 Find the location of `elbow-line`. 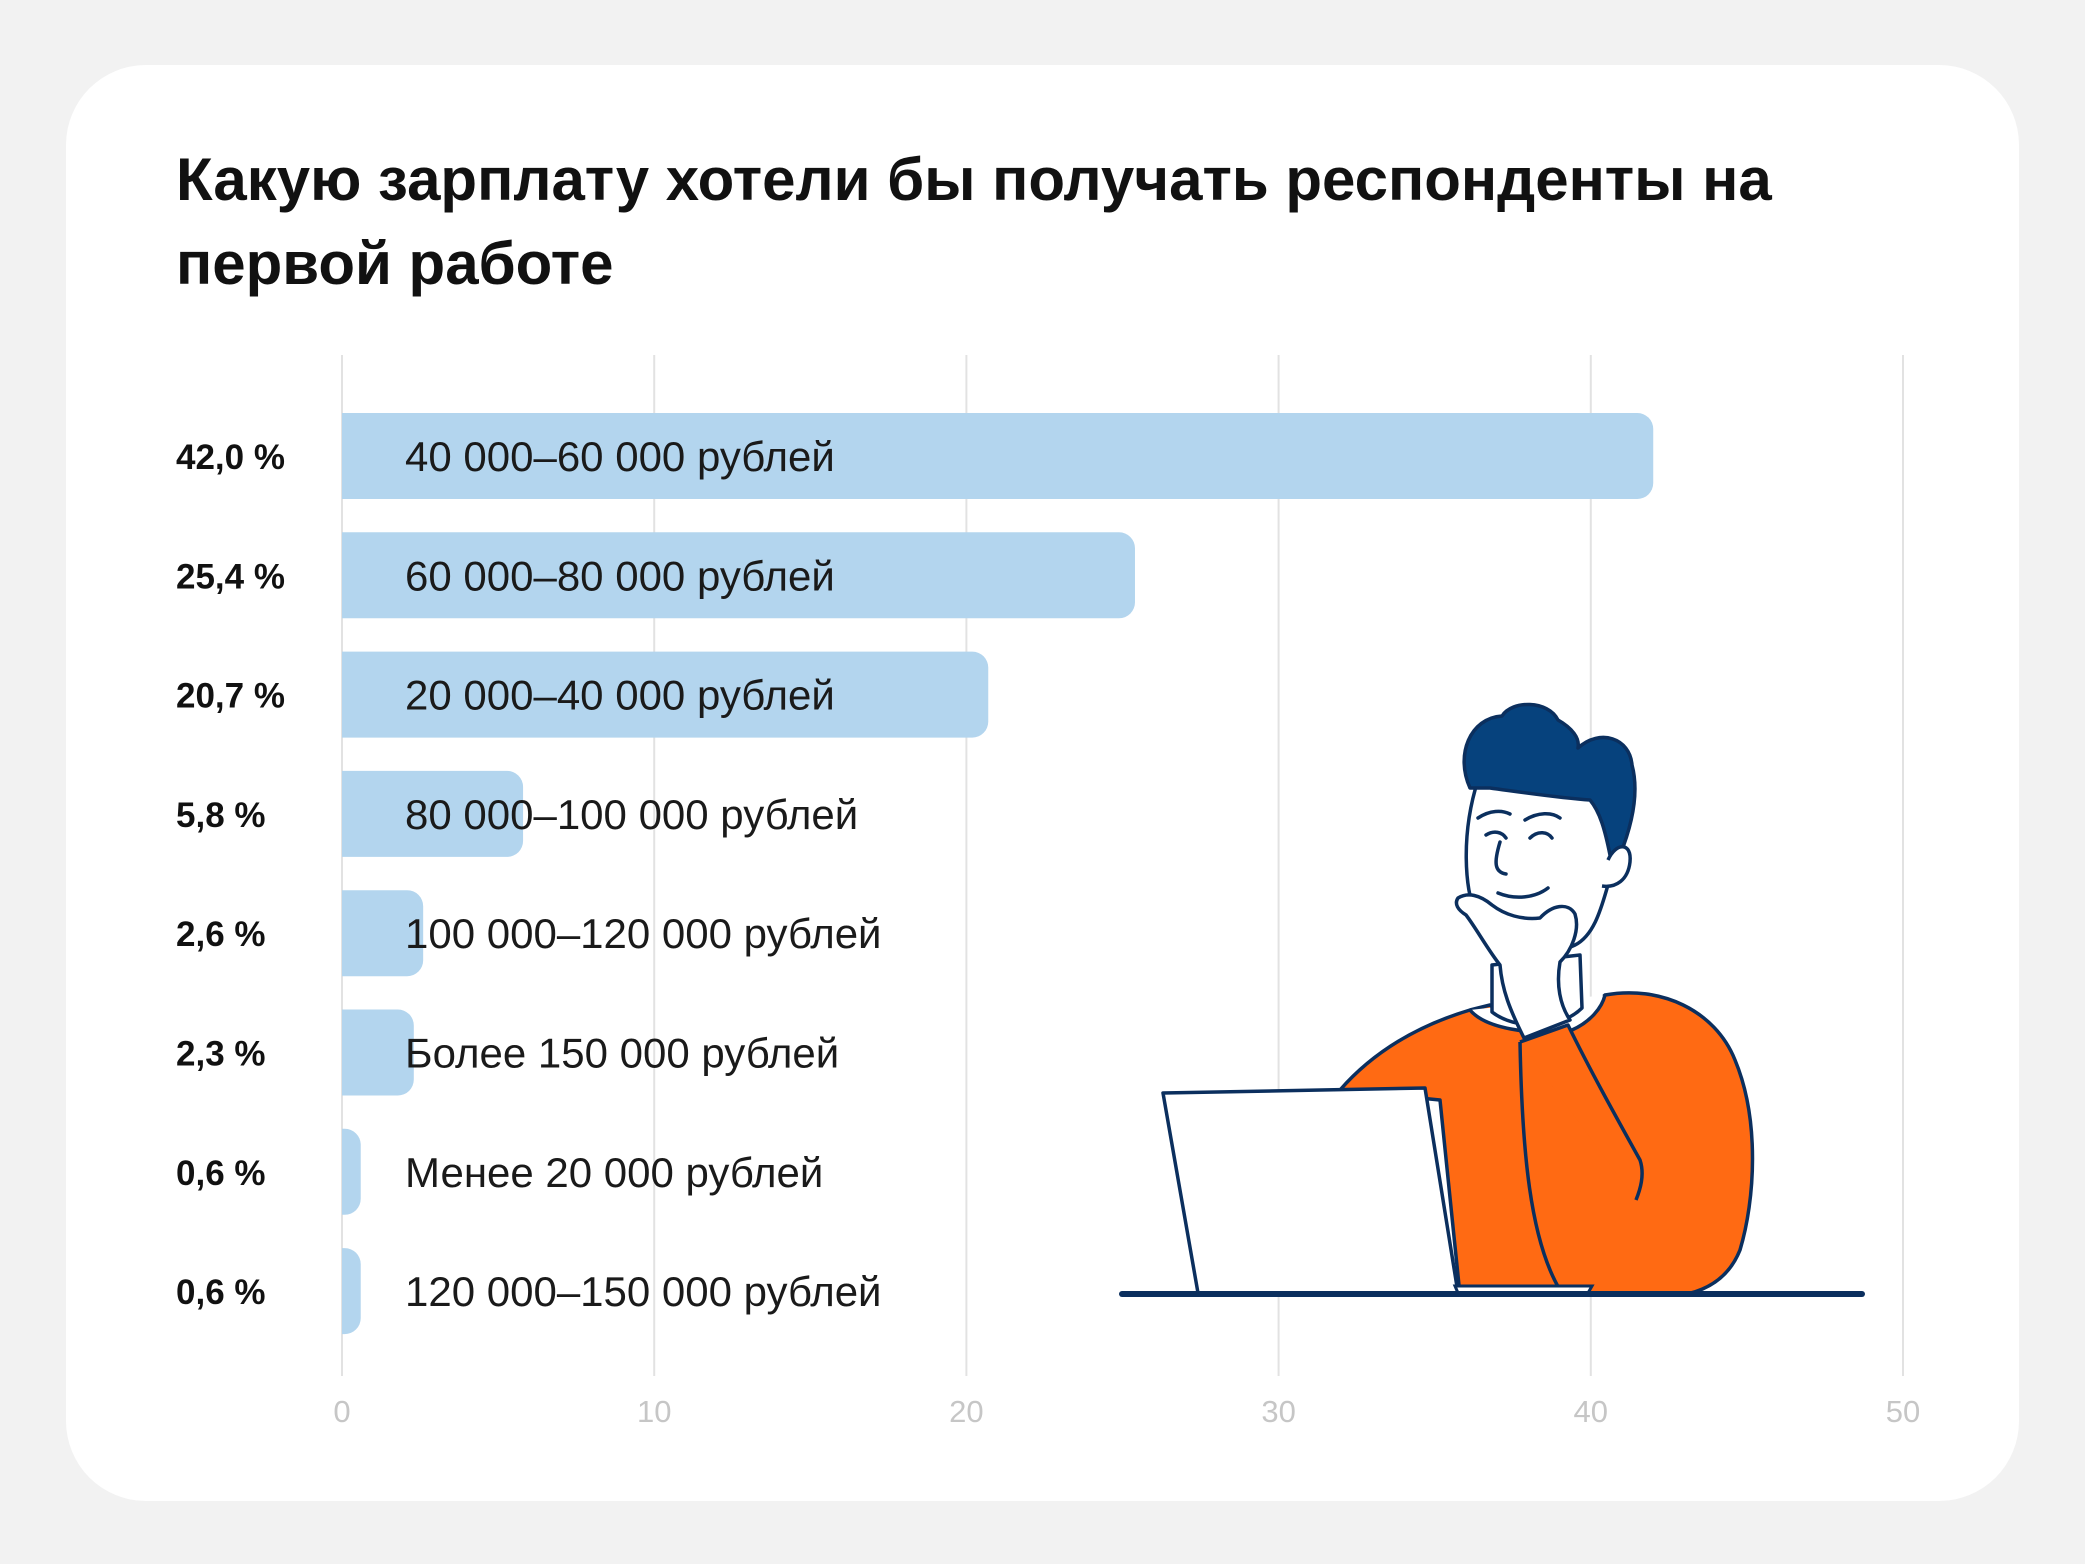

elbow-line is located at coordinates (1540, 1166).